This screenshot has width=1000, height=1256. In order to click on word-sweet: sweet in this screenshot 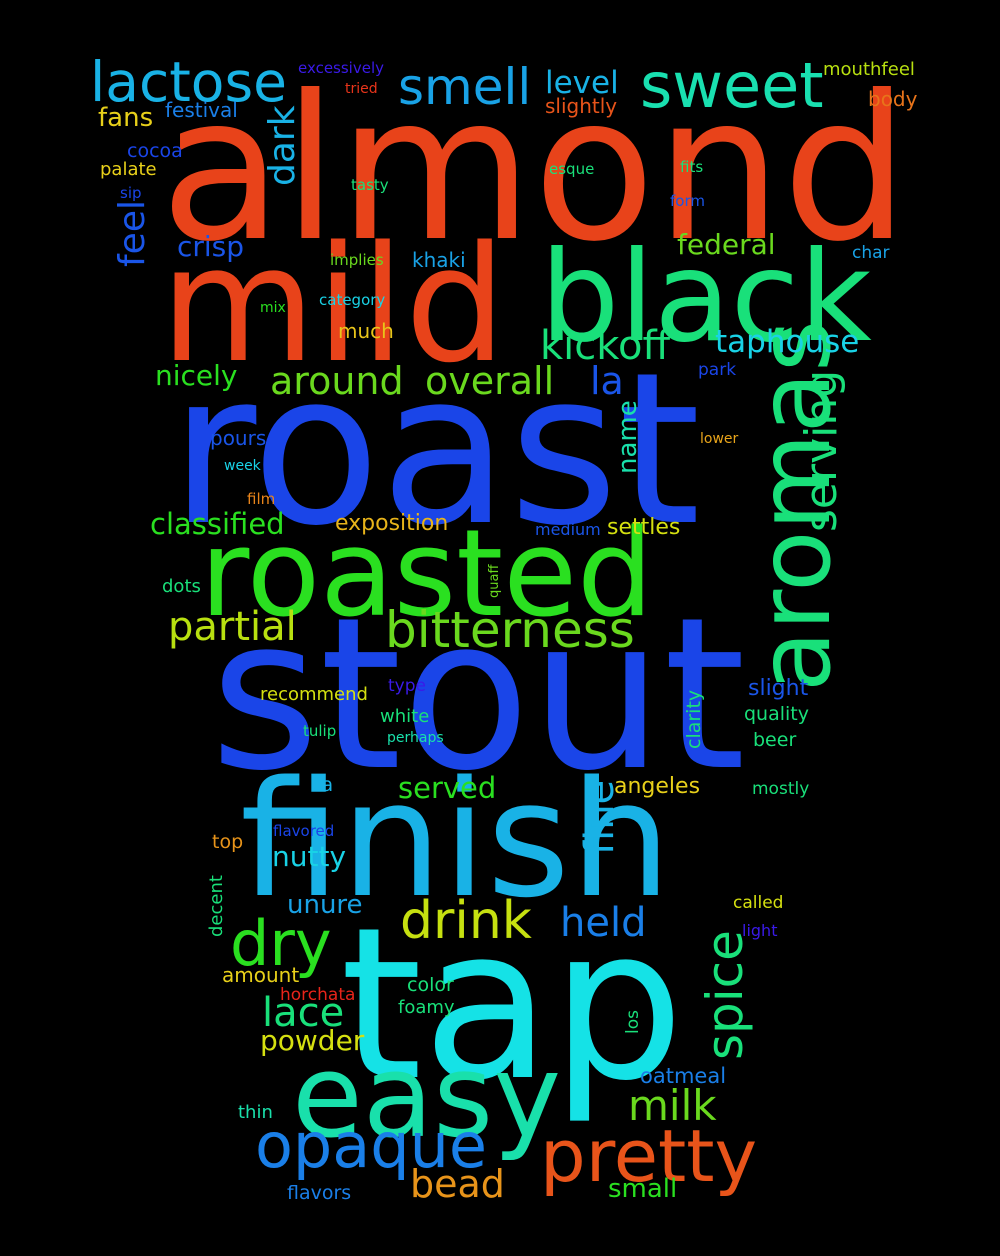, I will do `click(732, 85)`.